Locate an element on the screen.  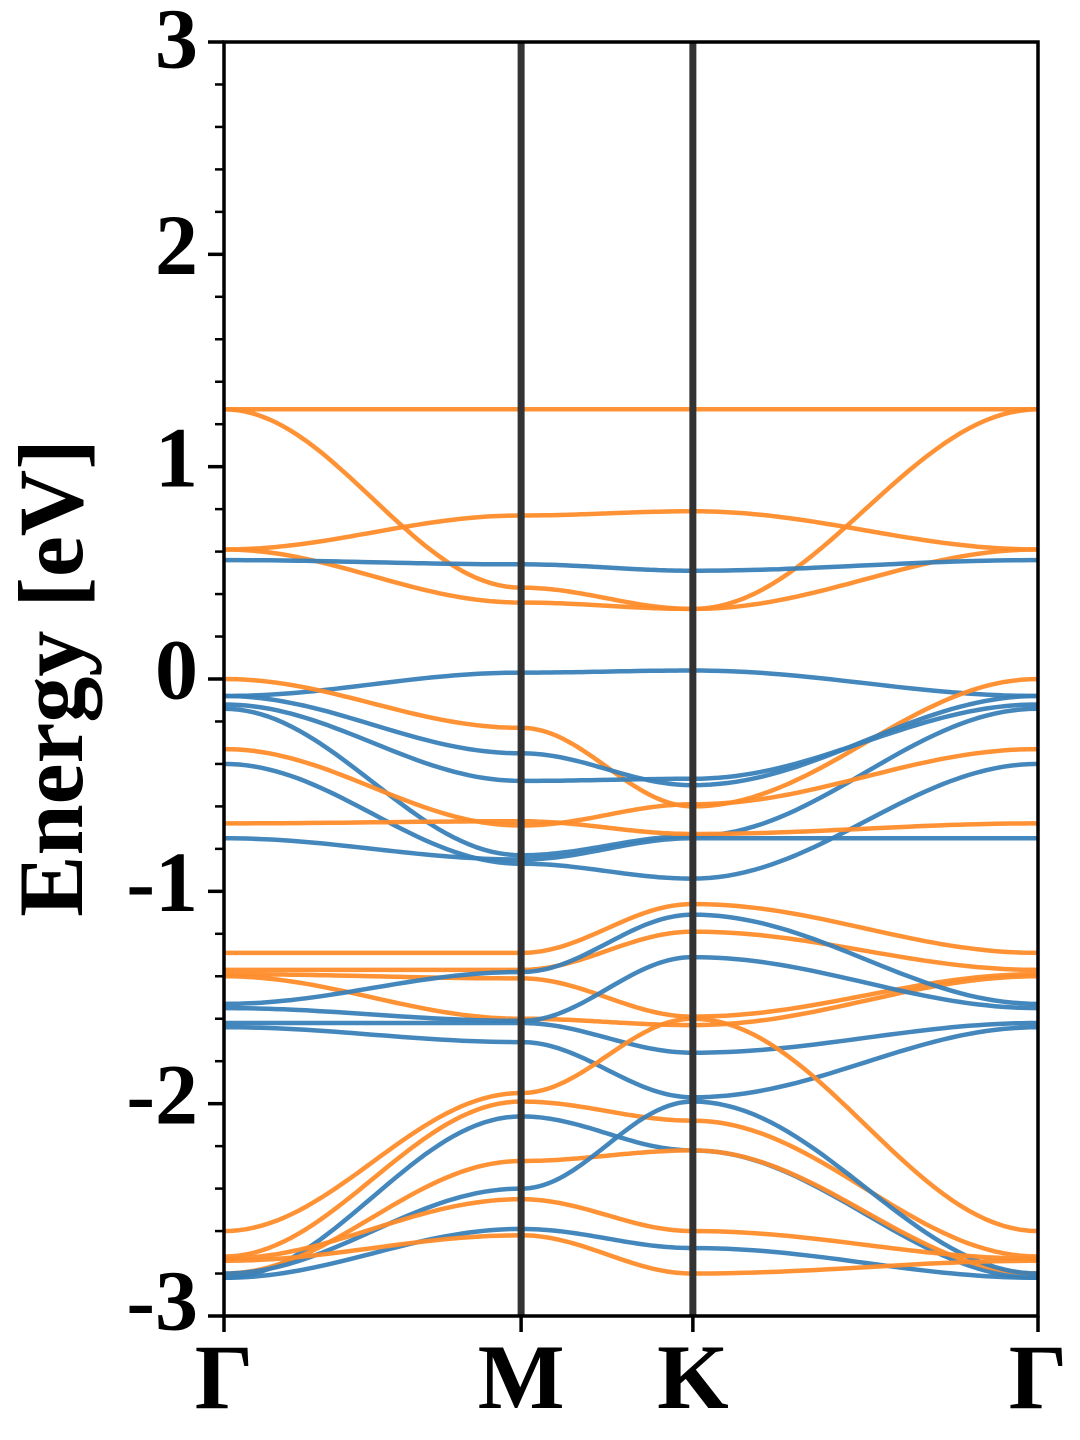
y-tick-label-5: -2 is located at coordinates (162, 1094).